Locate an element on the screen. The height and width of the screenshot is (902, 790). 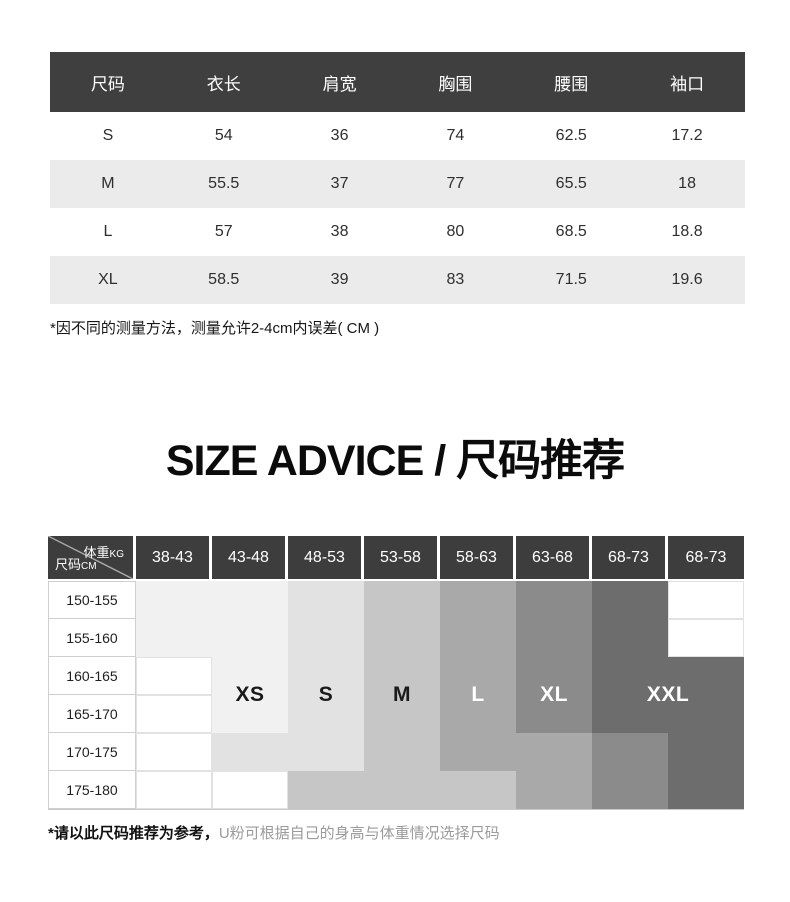
measurement-row: XL 58.5 39 83 71.5 19.6 is located at coordinates (397, 280).